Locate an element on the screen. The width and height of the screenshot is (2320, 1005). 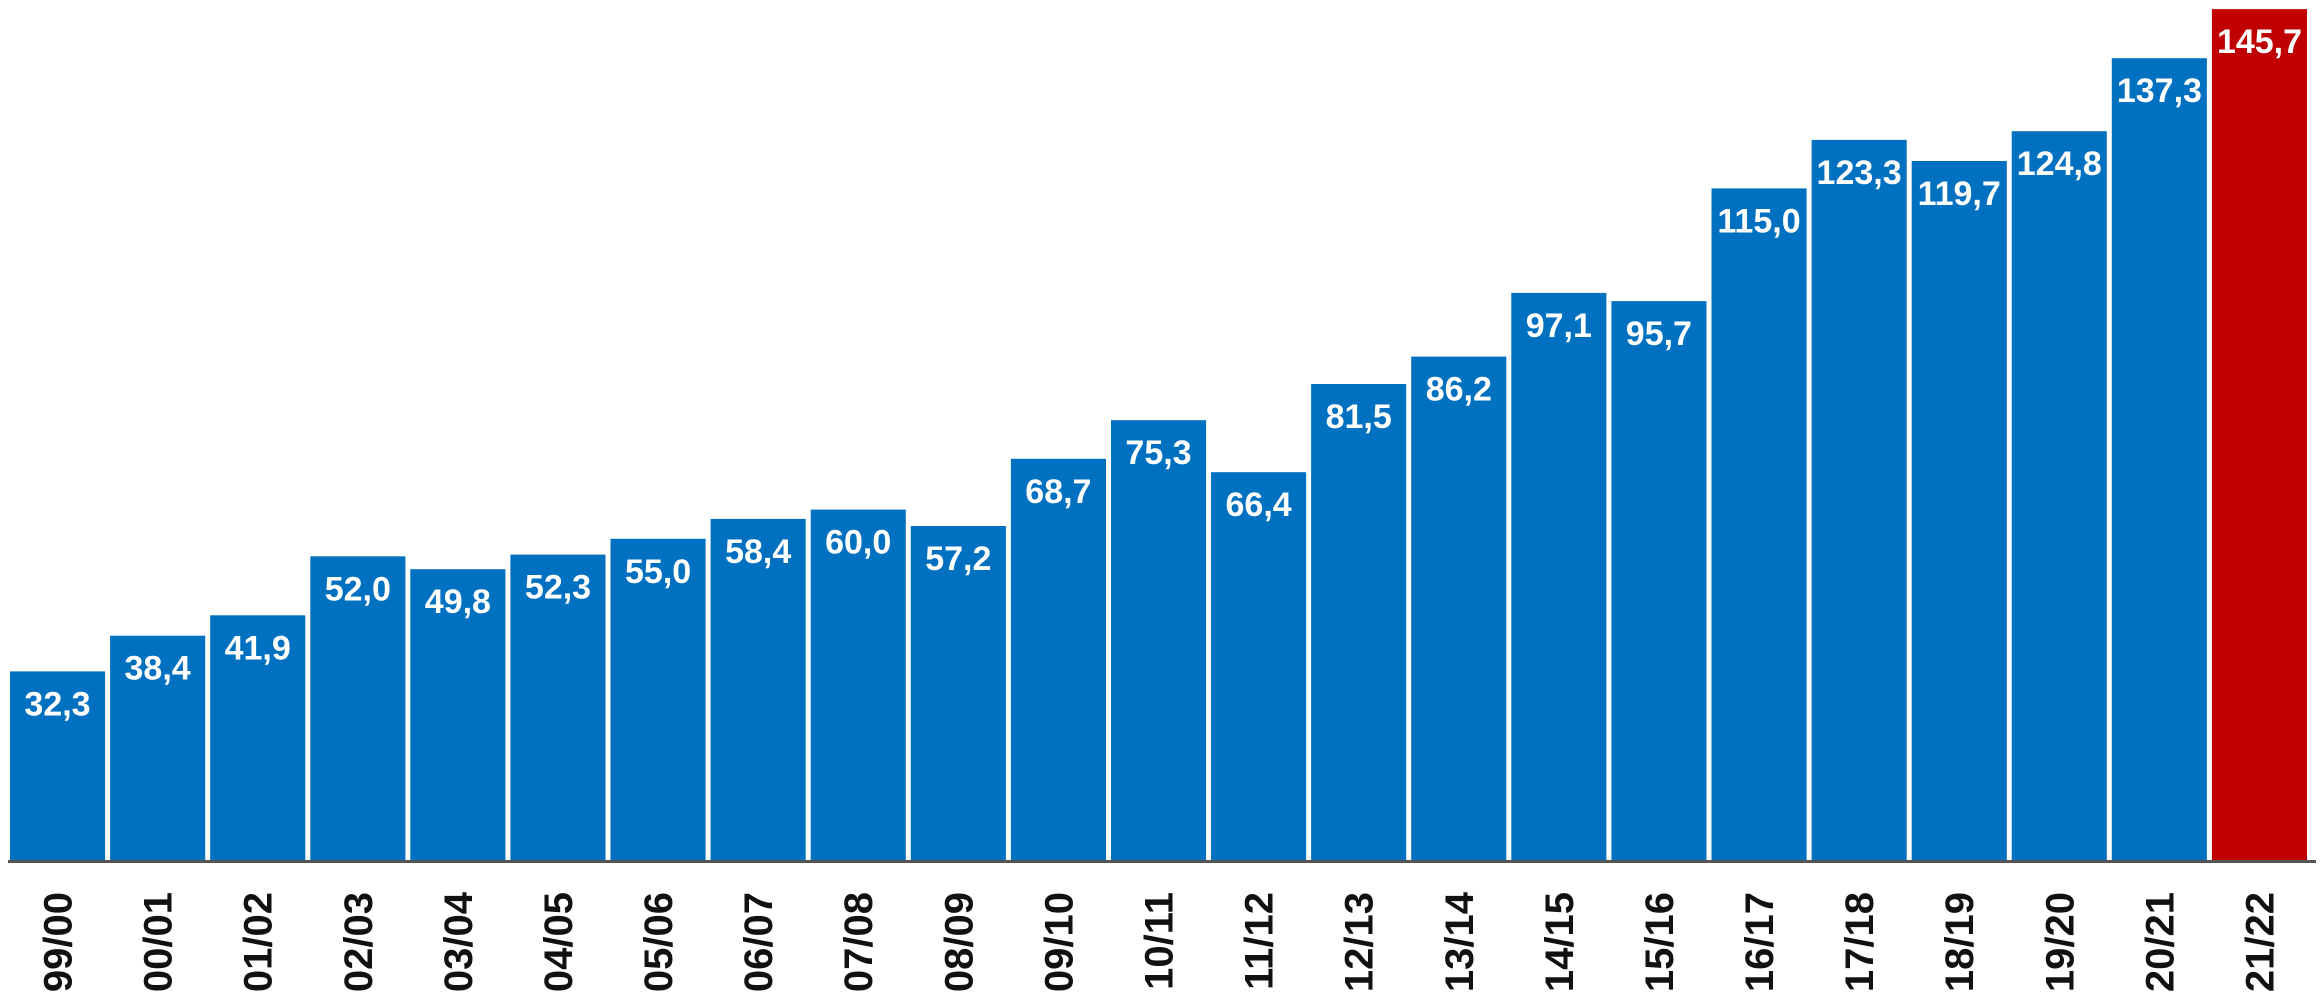
x-tick-label: 12/13 is located at coordinates (1360, 942).